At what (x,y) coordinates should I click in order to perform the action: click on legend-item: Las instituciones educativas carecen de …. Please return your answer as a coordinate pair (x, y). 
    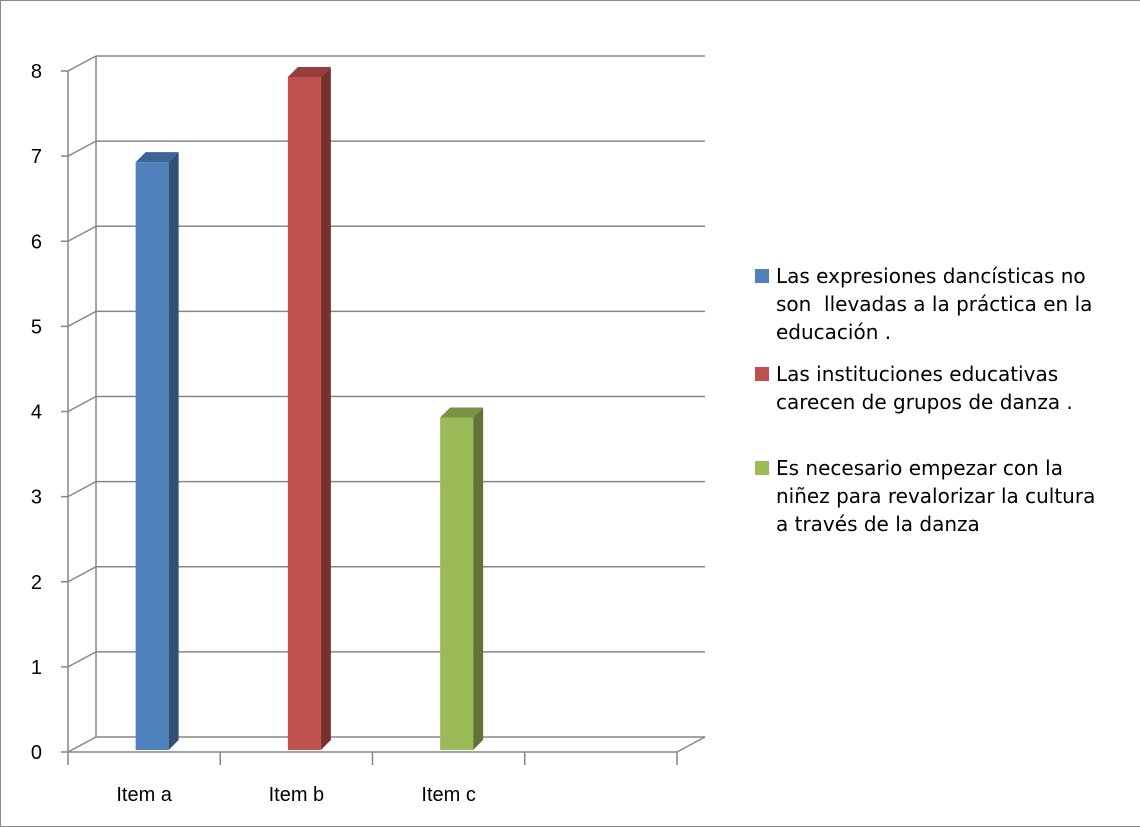
    Looking at the image, I should click on (945, 388).